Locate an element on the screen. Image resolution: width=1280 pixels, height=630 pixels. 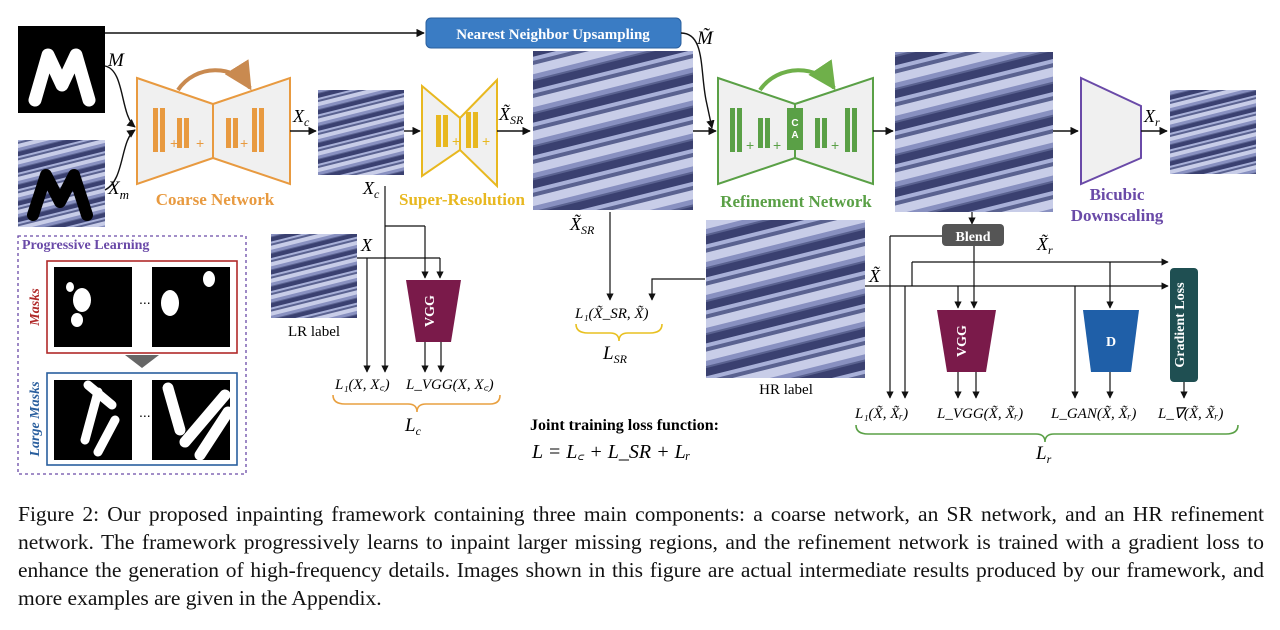
final-output-image is located at coordinates (1213, 132).